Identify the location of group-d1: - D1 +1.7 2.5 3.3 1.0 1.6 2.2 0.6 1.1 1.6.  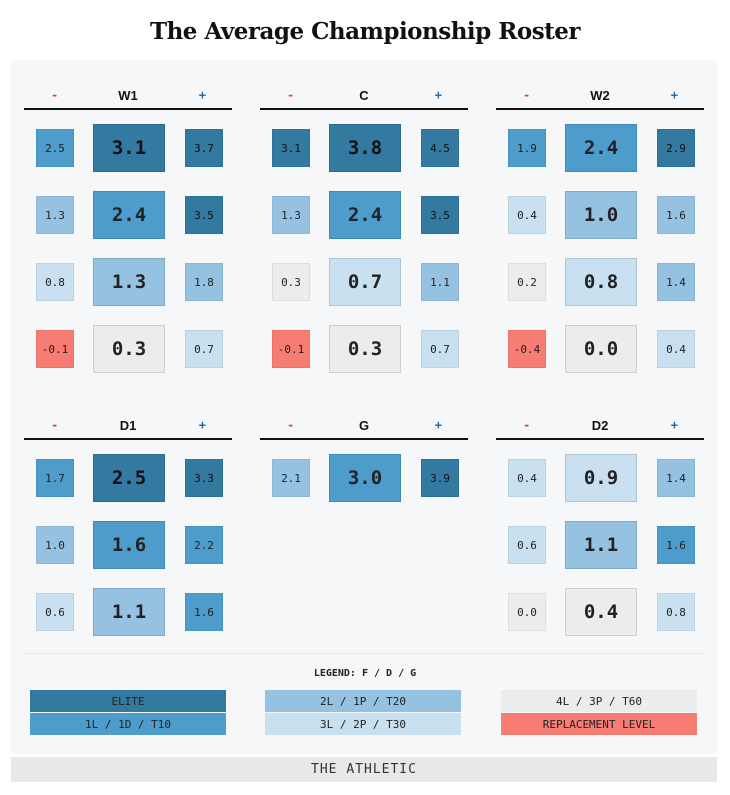
(128, 526).